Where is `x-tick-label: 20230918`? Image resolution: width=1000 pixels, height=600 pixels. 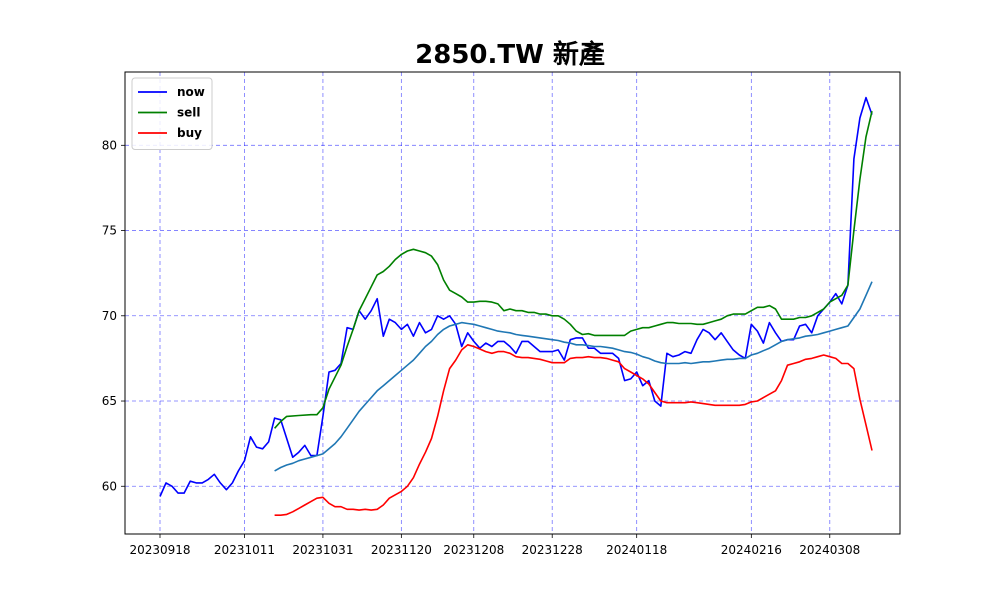 x-tick-label: 20230918 is located at coordinates (159, 550).